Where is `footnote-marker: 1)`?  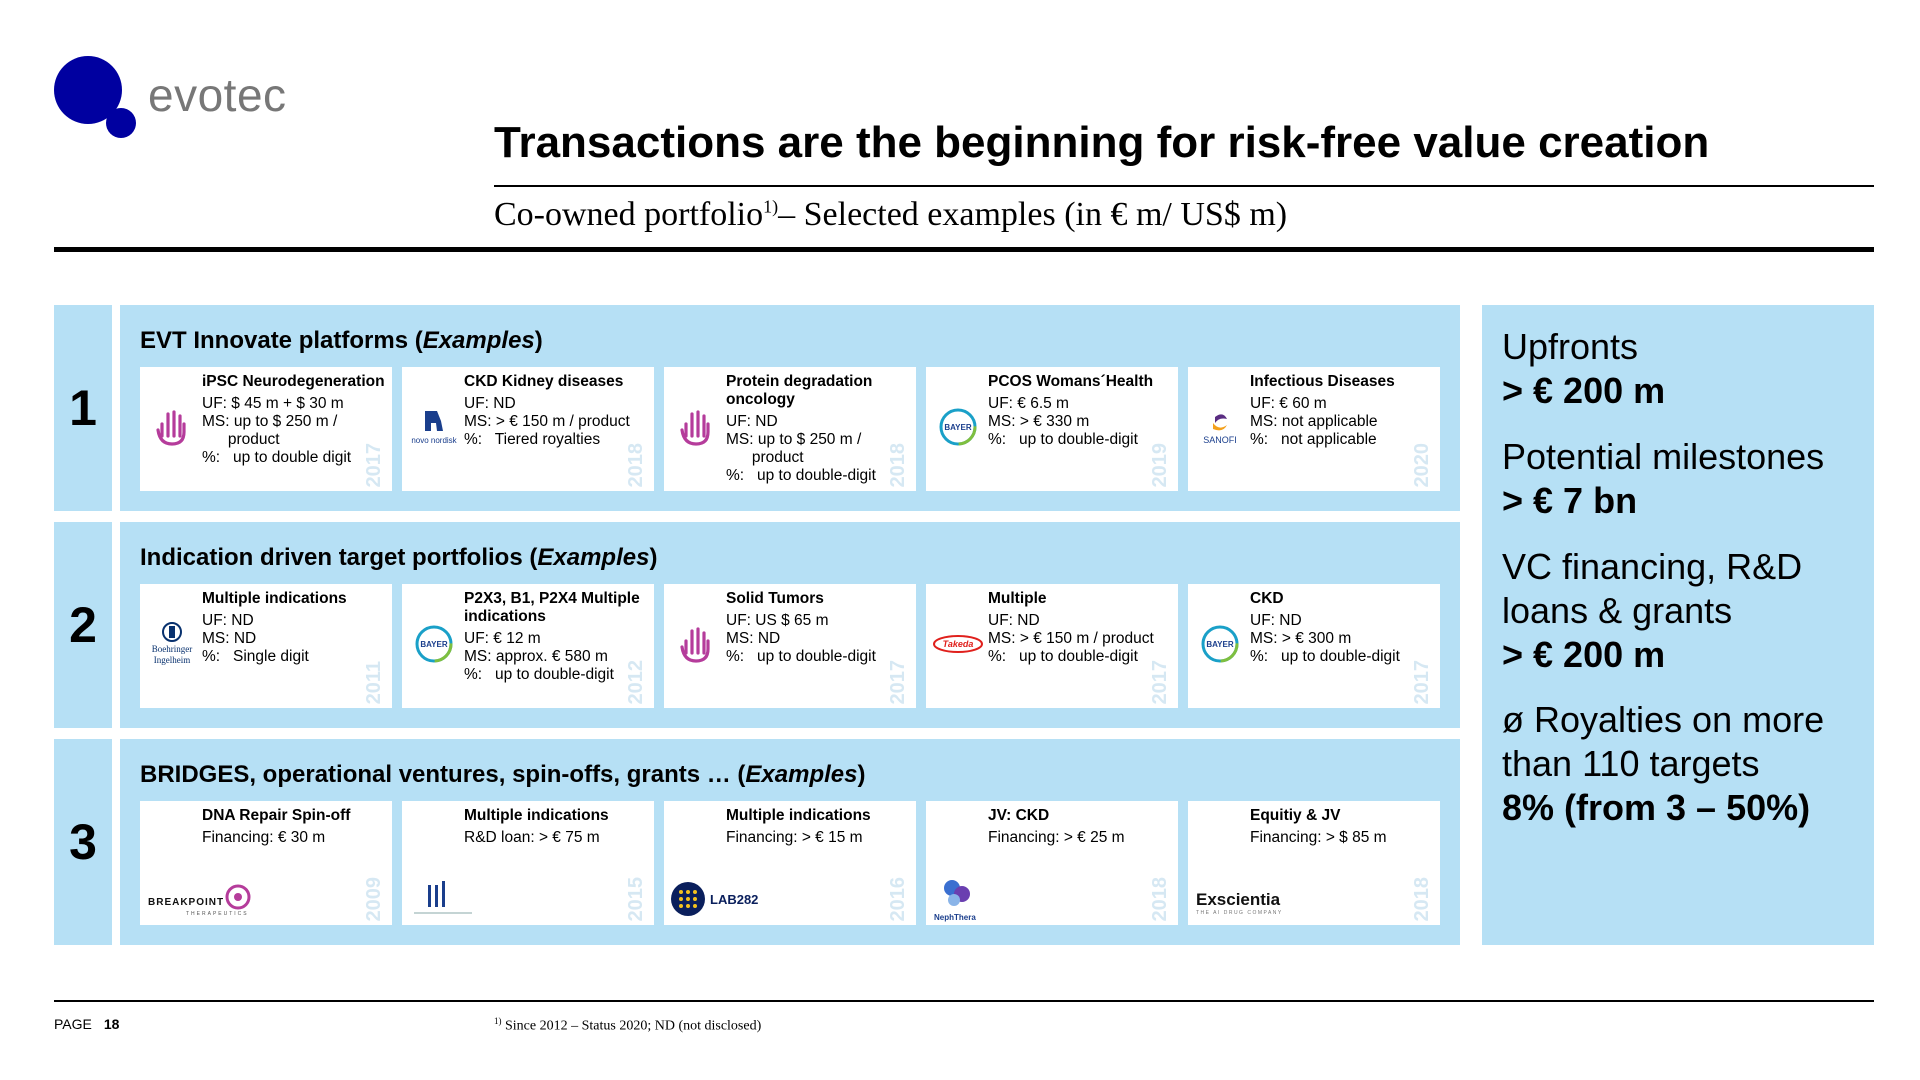 footnote-marker: 1) is located at coordinates (498, 1021).